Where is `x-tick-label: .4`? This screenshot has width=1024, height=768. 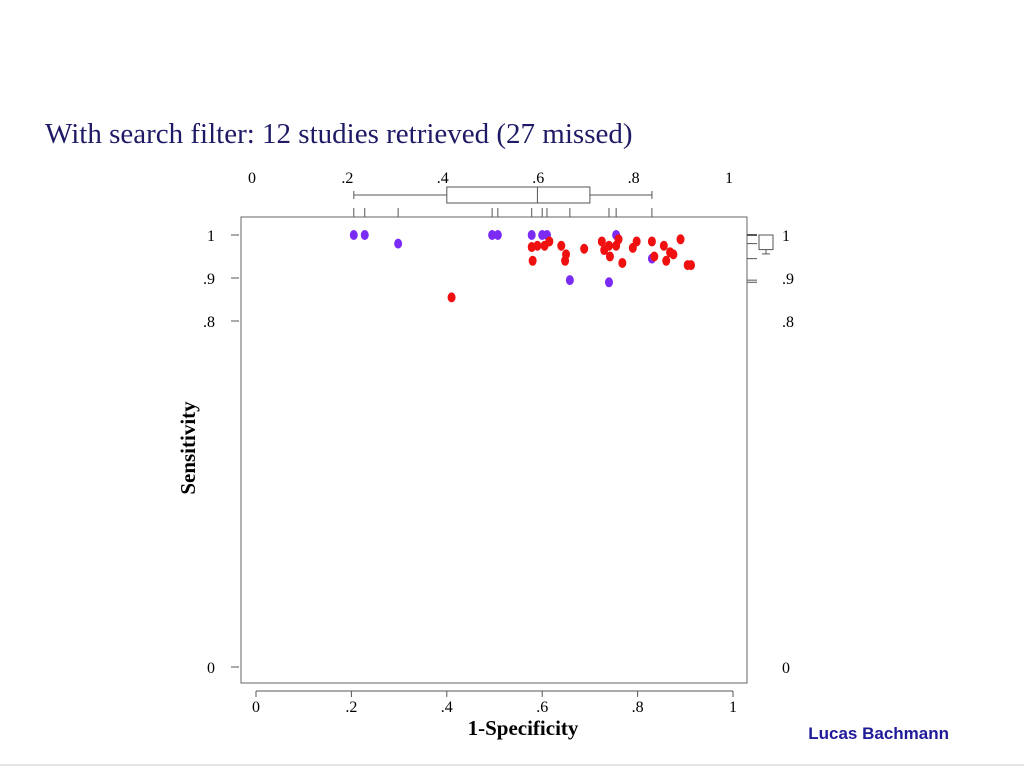 x-tick-label: .4 is located at coordinates (447, 707).